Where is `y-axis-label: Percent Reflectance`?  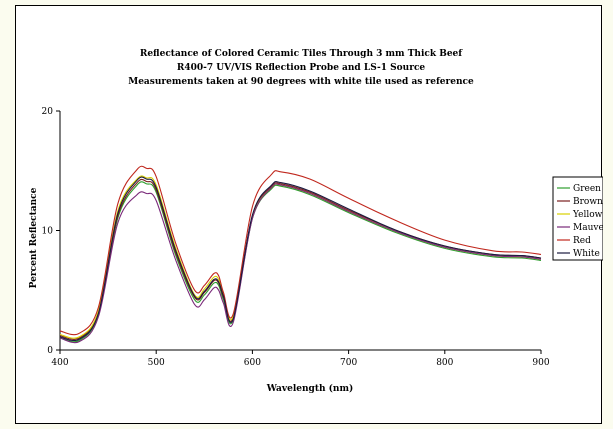 y-axis-label: Percent Reflectance is located at coordinates (34, 237).